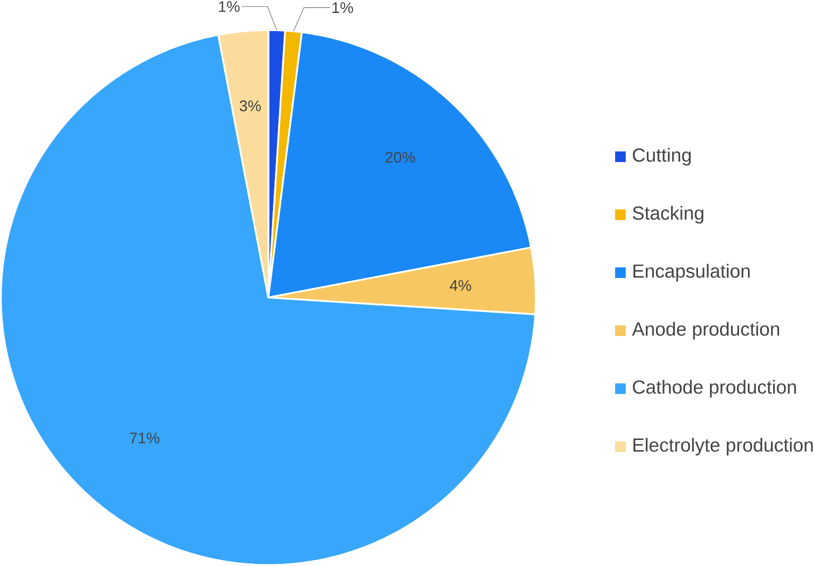  I want to click on legend-label: Electrolyte production, so click(723, 447).